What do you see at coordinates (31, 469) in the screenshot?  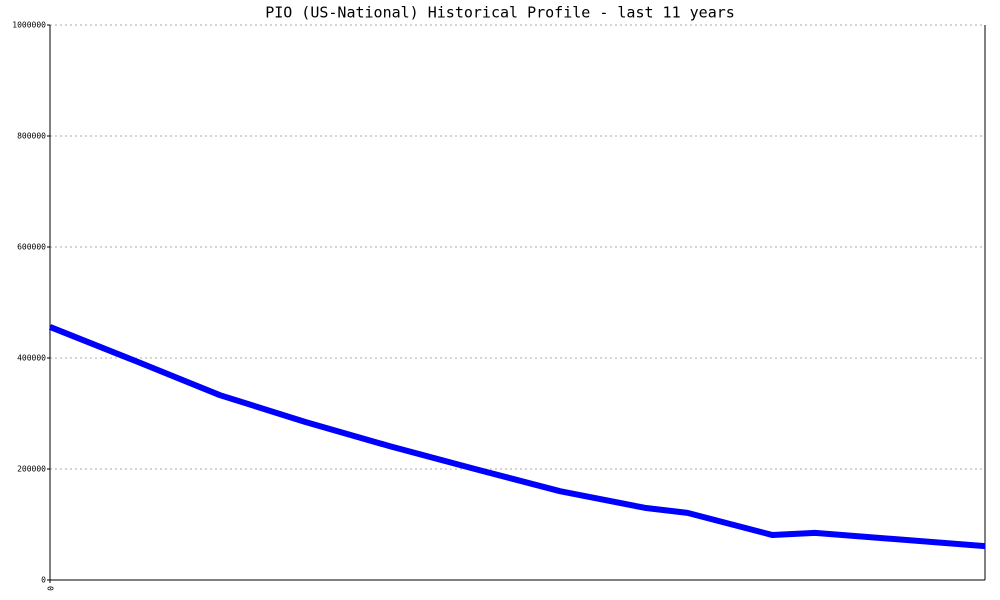 I see `y-tick-label: 200000` at bounding box center [31, 469].